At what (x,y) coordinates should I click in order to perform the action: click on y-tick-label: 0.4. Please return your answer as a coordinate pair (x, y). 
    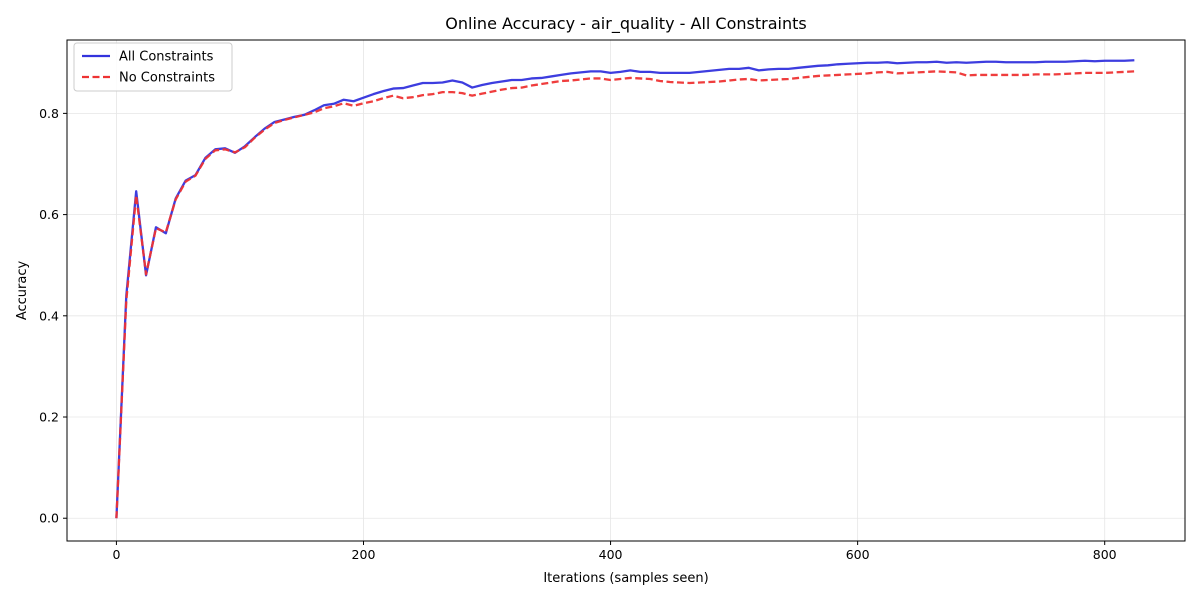
    Looking at the image, I should click on (49, 315).